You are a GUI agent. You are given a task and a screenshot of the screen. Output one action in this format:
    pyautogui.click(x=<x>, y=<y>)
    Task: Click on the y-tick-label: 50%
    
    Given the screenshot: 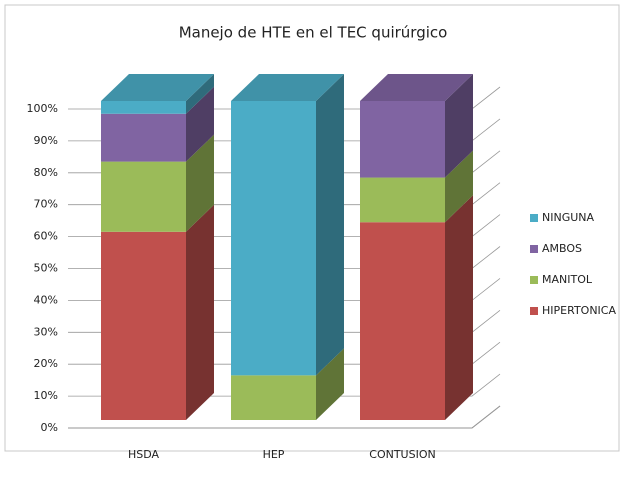 What is the action you would take?
    pyautogui.click(x=46, y=268)
    